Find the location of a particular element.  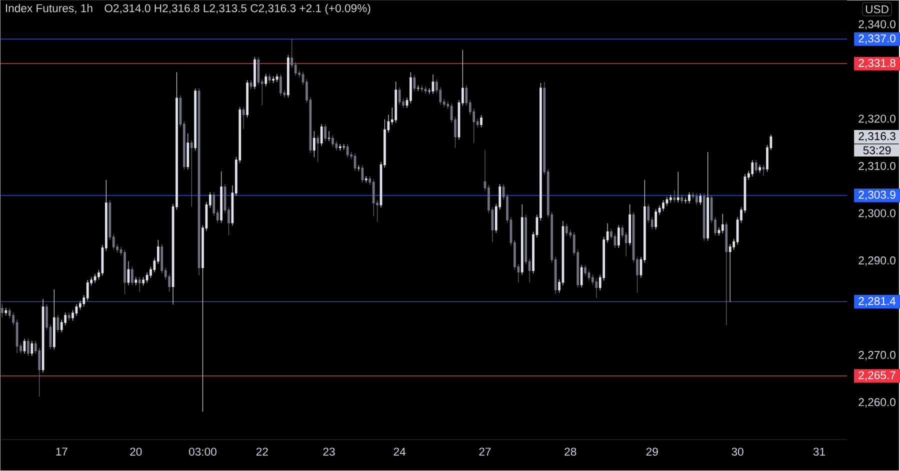

y-tick-label: 2,270.0 is located at coordinates (877, 355).